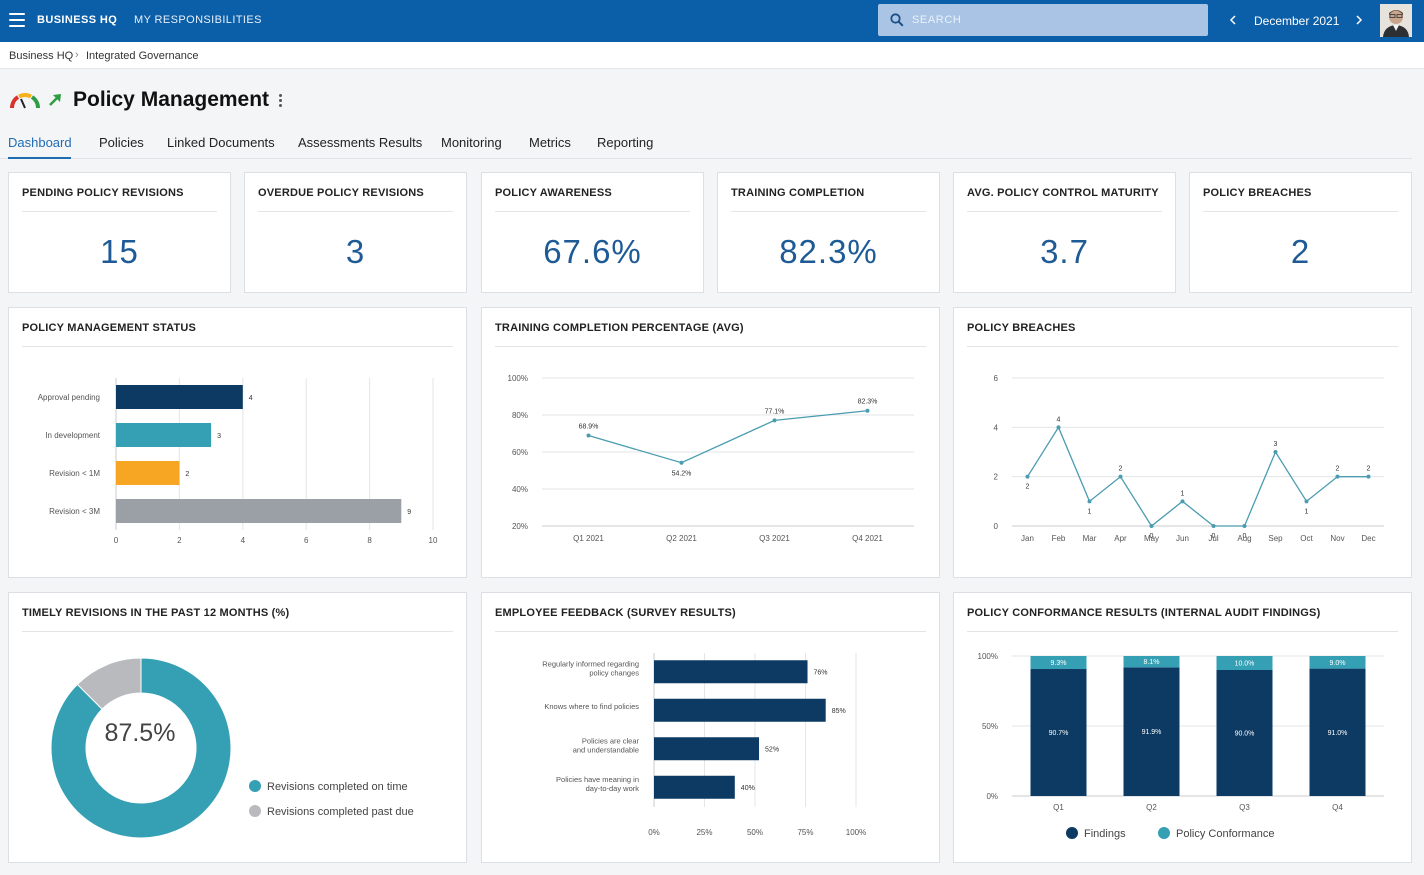  Describe the element at coordinates (1105, 834) in the screenshot. I see `legend-label: Findings` at that location.